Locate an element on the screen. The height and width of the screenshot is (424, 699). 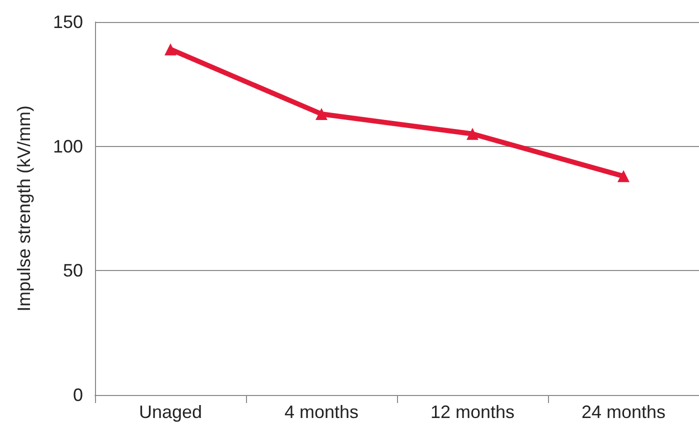
y-tick-label: 100 is located at coordinates (67, 146).